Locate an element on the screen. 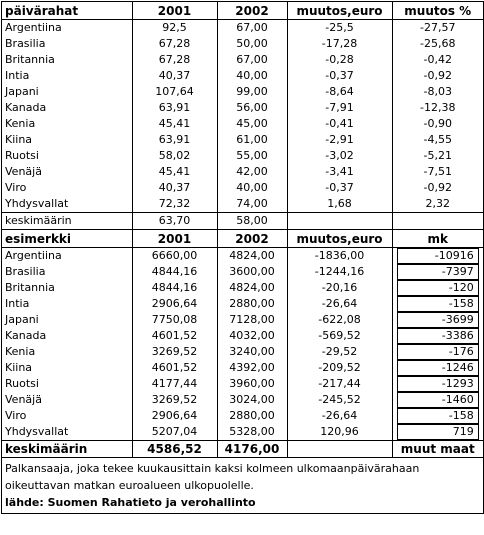 The image size is (484, 535). table-cell: Kiina is located at coordinates (19, 139).